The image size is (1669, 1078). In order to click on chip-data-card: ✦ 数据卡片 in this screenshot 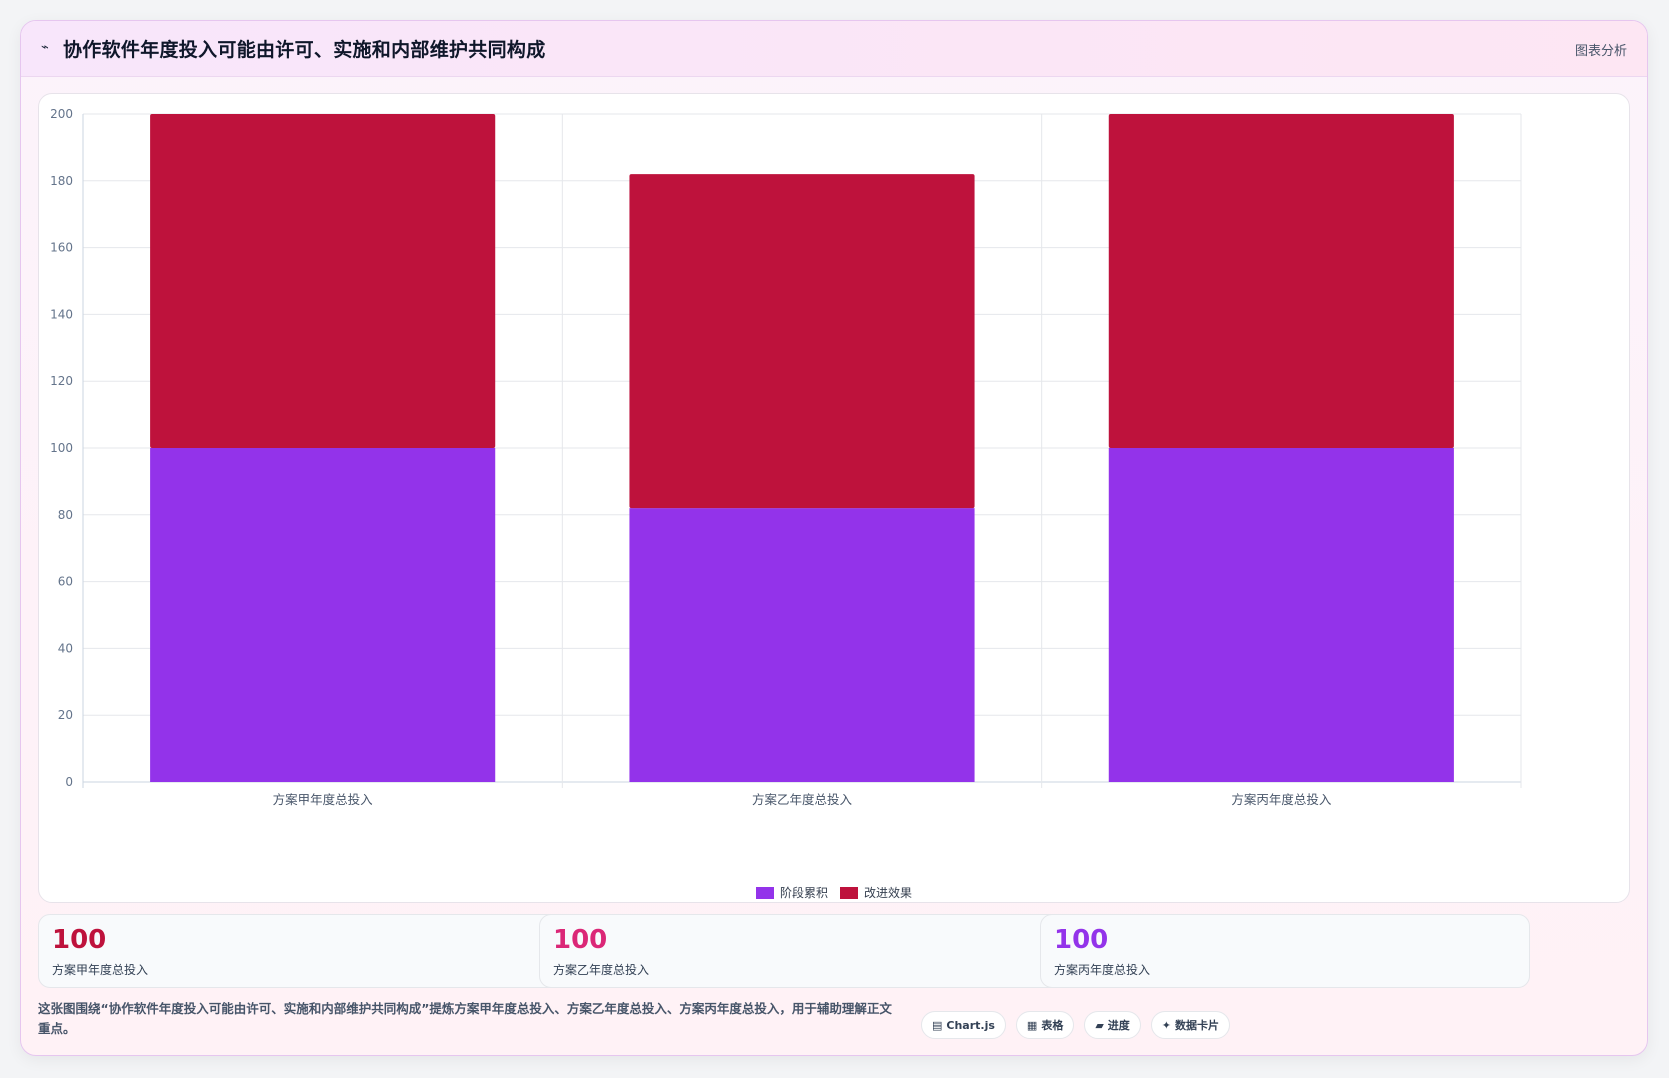, I will do `click(1190, 1025)`.